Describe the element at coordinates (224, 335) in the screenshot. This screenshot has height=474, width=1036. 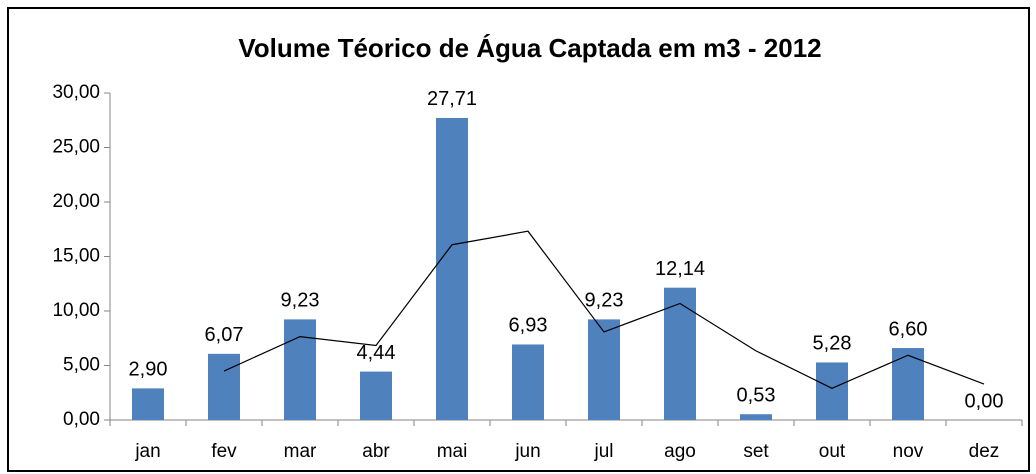
I see `value-label: 6,07` at that location.